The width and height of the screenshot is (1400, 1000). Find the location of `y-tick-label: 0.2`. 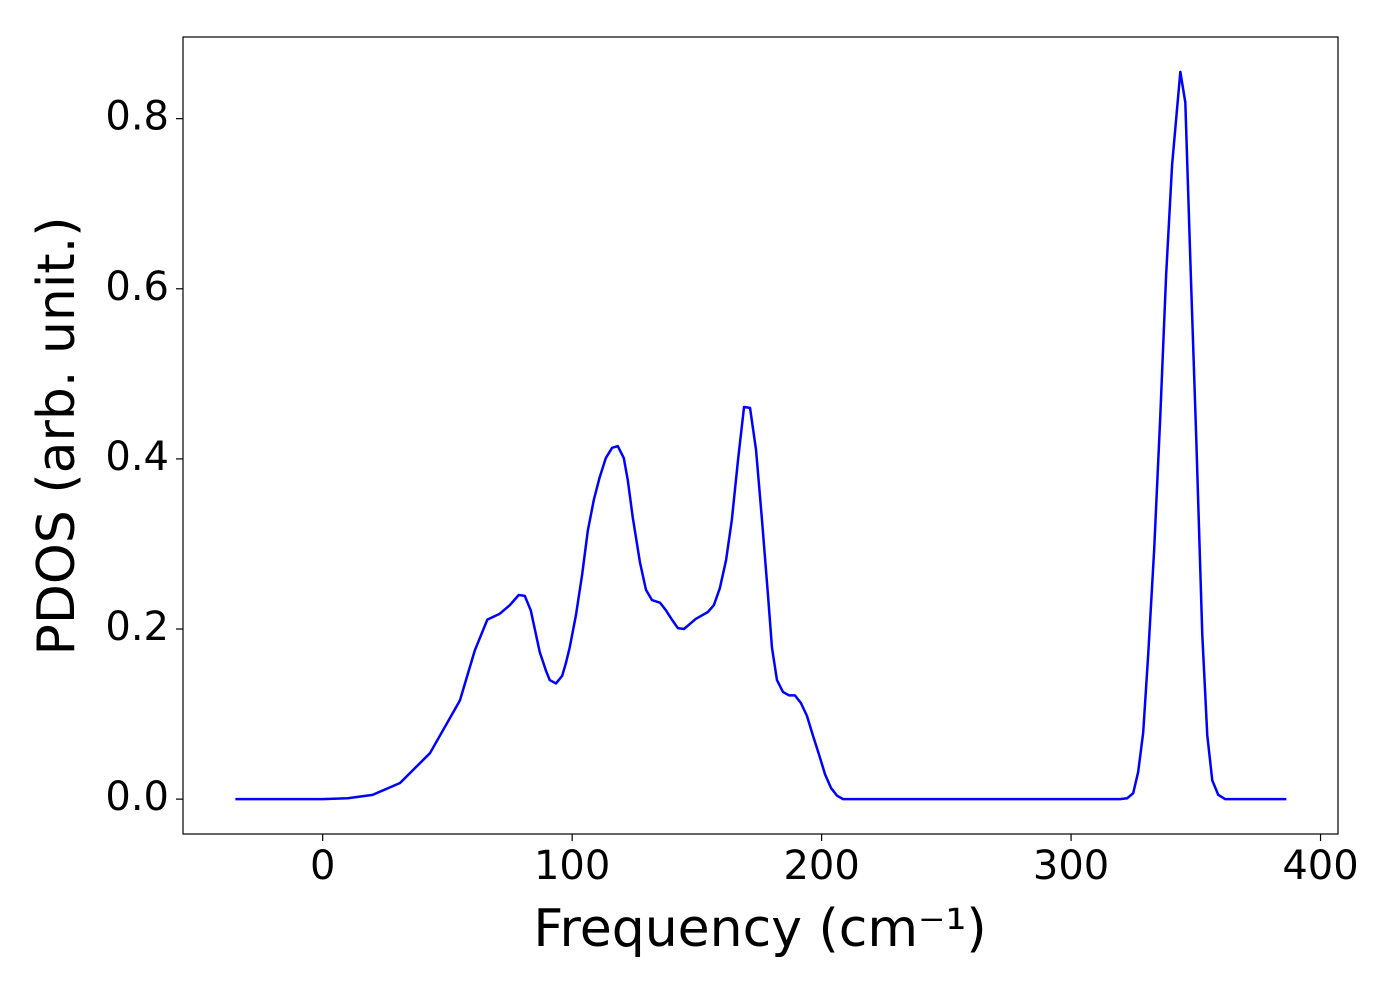

y-tick-label: 0.2 is located at coordinates (137, 627).